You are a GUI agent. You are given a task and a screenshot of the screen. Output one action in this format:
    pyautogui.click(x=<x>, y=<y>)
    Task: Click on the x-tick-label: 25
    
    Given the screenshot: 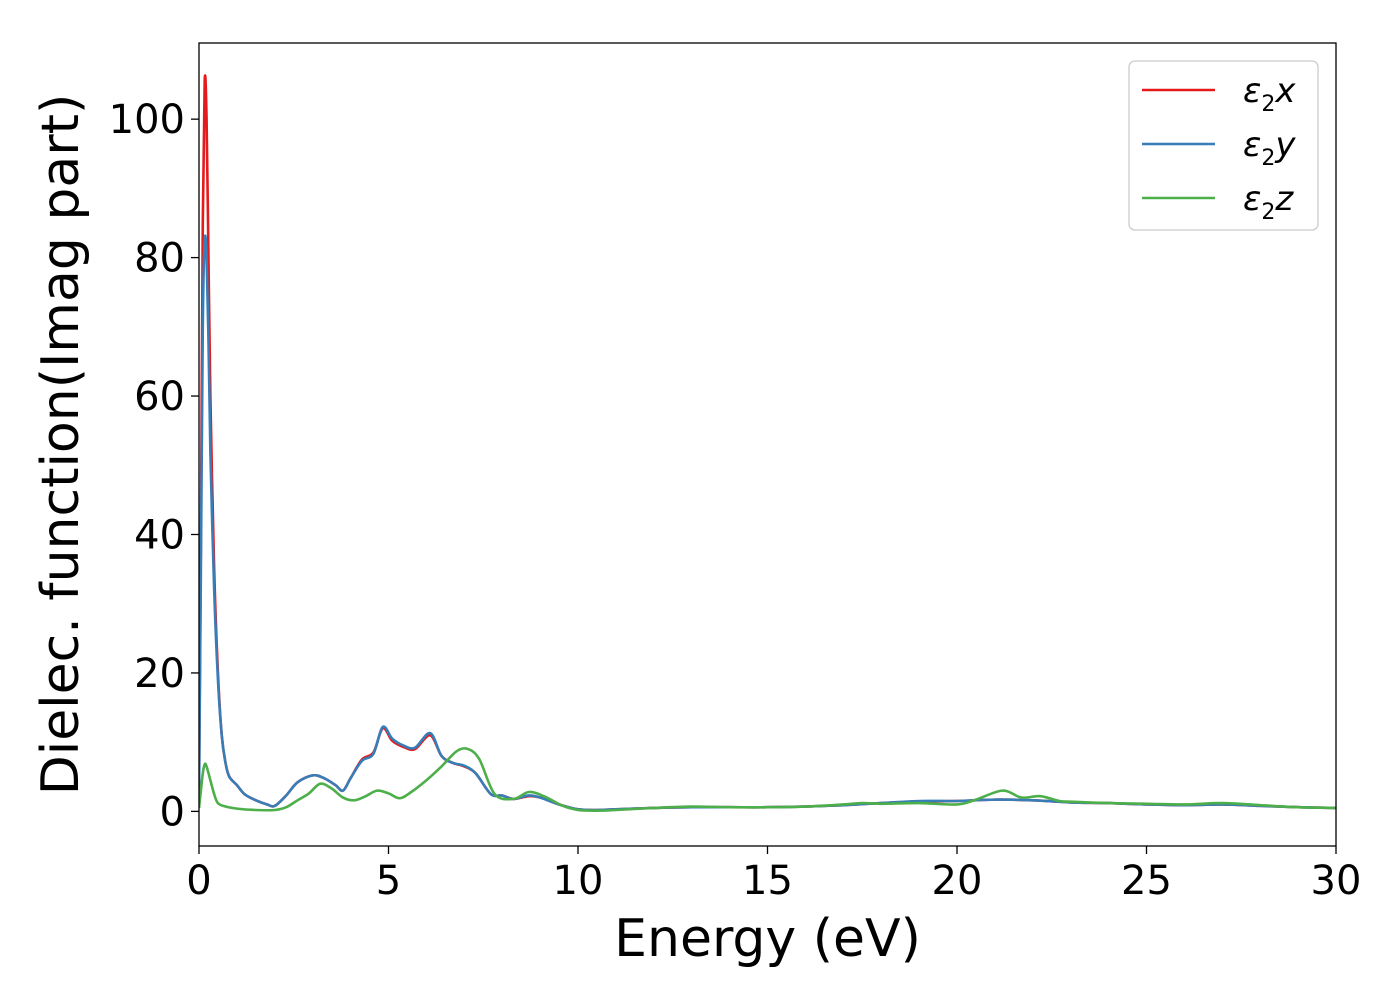 What is the action you would take?
    pyautogui.click(x=1146, y=881)
    